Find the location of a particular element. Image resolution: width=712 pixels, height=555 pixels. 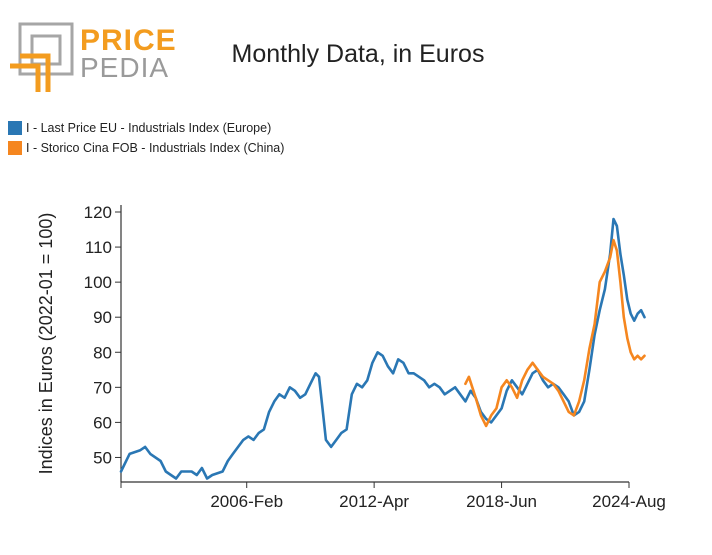

x-tick-label: 2012-Apr is located at coordinates (374, 501).